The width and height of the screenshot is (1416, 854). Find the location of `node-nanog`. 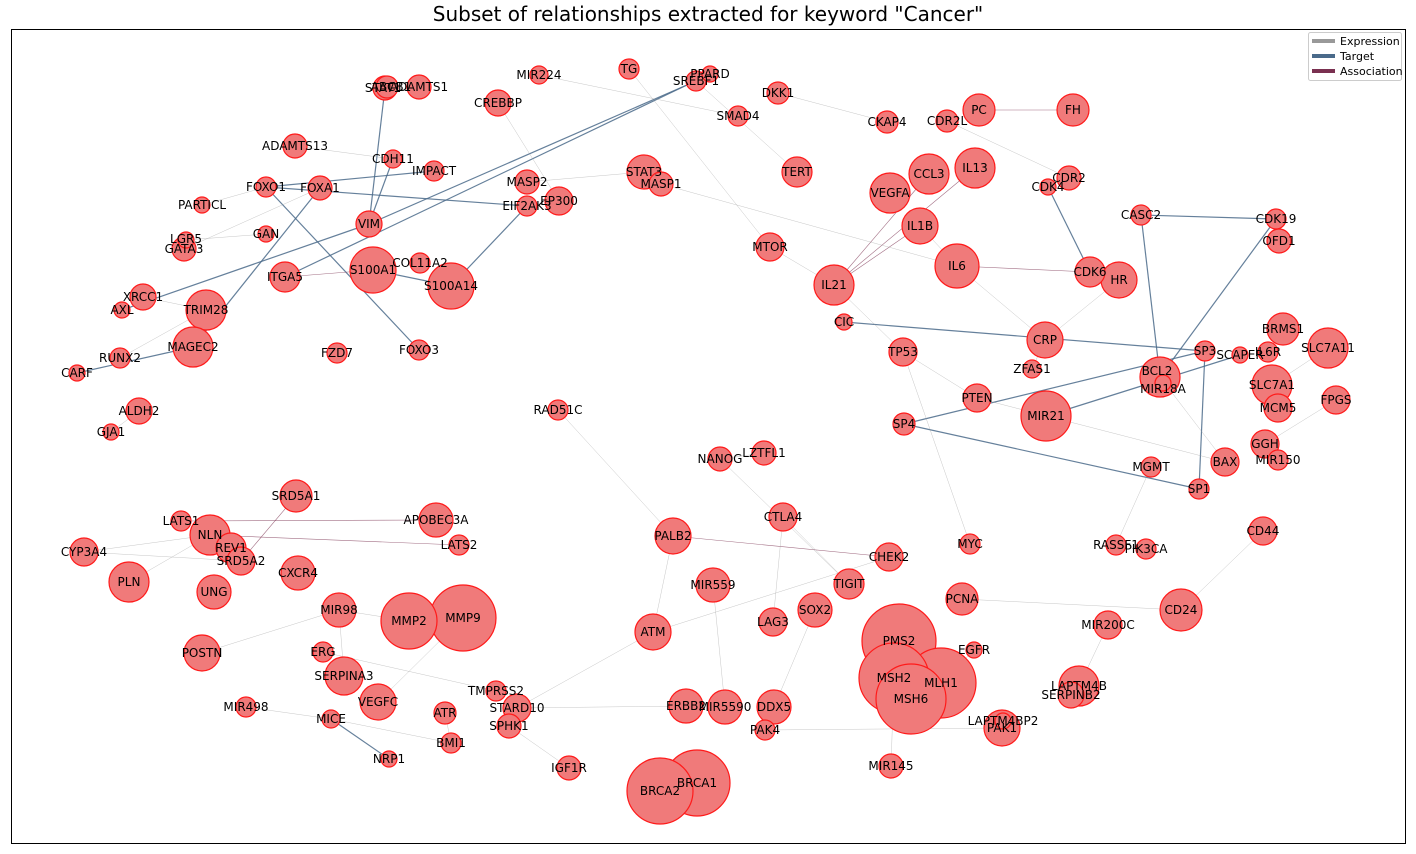

node-nanog is located at coordinates (720, 459).